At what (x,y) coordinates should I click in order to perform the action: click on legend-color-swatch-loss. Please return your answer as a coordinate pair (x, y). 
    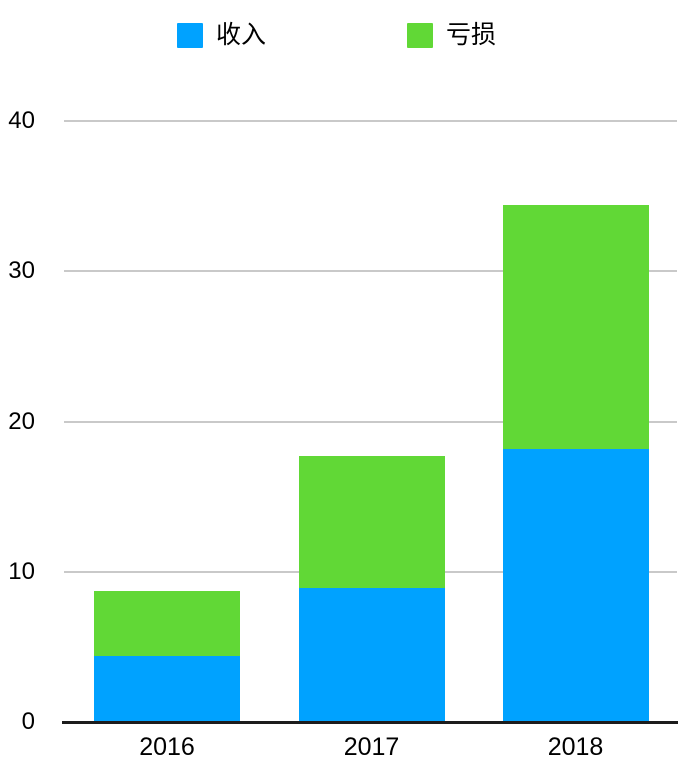
    Looking at the image, I should click on (420, 35).